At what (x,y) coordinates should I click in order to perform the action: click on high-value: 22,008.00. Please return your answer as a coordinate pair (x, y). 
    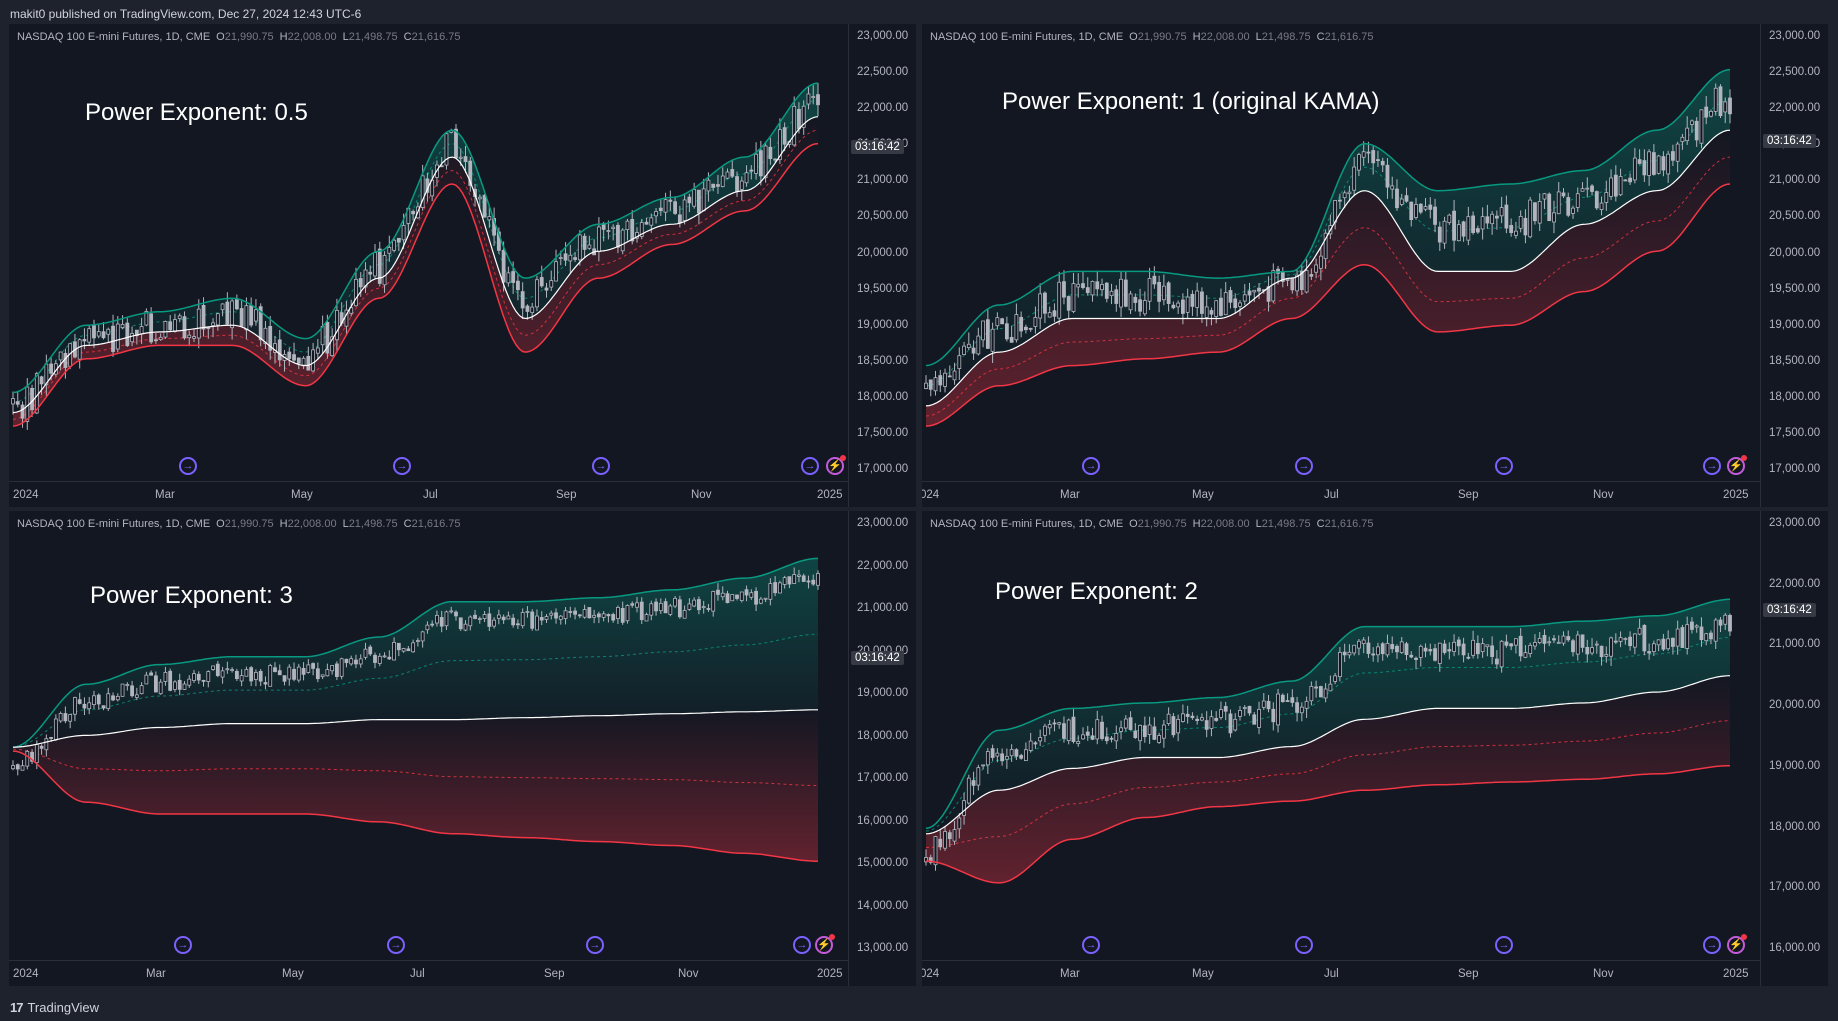
    Looking at the image, I should click on (312, 524).